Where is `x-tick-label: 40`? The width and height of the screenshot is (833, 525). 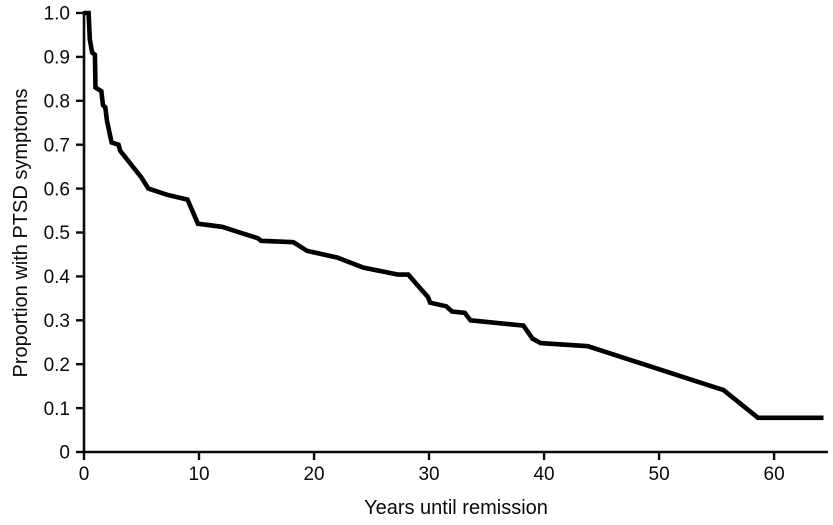 x-tick-label: 40 is located at coordinates (543, 474).